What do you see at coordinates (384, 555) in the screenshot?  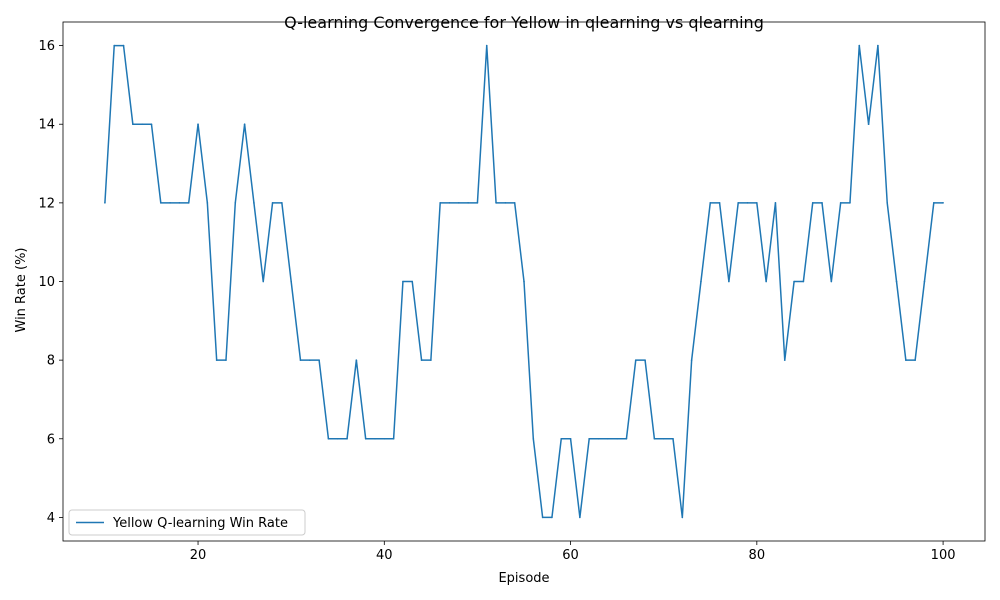 I see `x-tick-label: 40` at bounding box center [384, 555].